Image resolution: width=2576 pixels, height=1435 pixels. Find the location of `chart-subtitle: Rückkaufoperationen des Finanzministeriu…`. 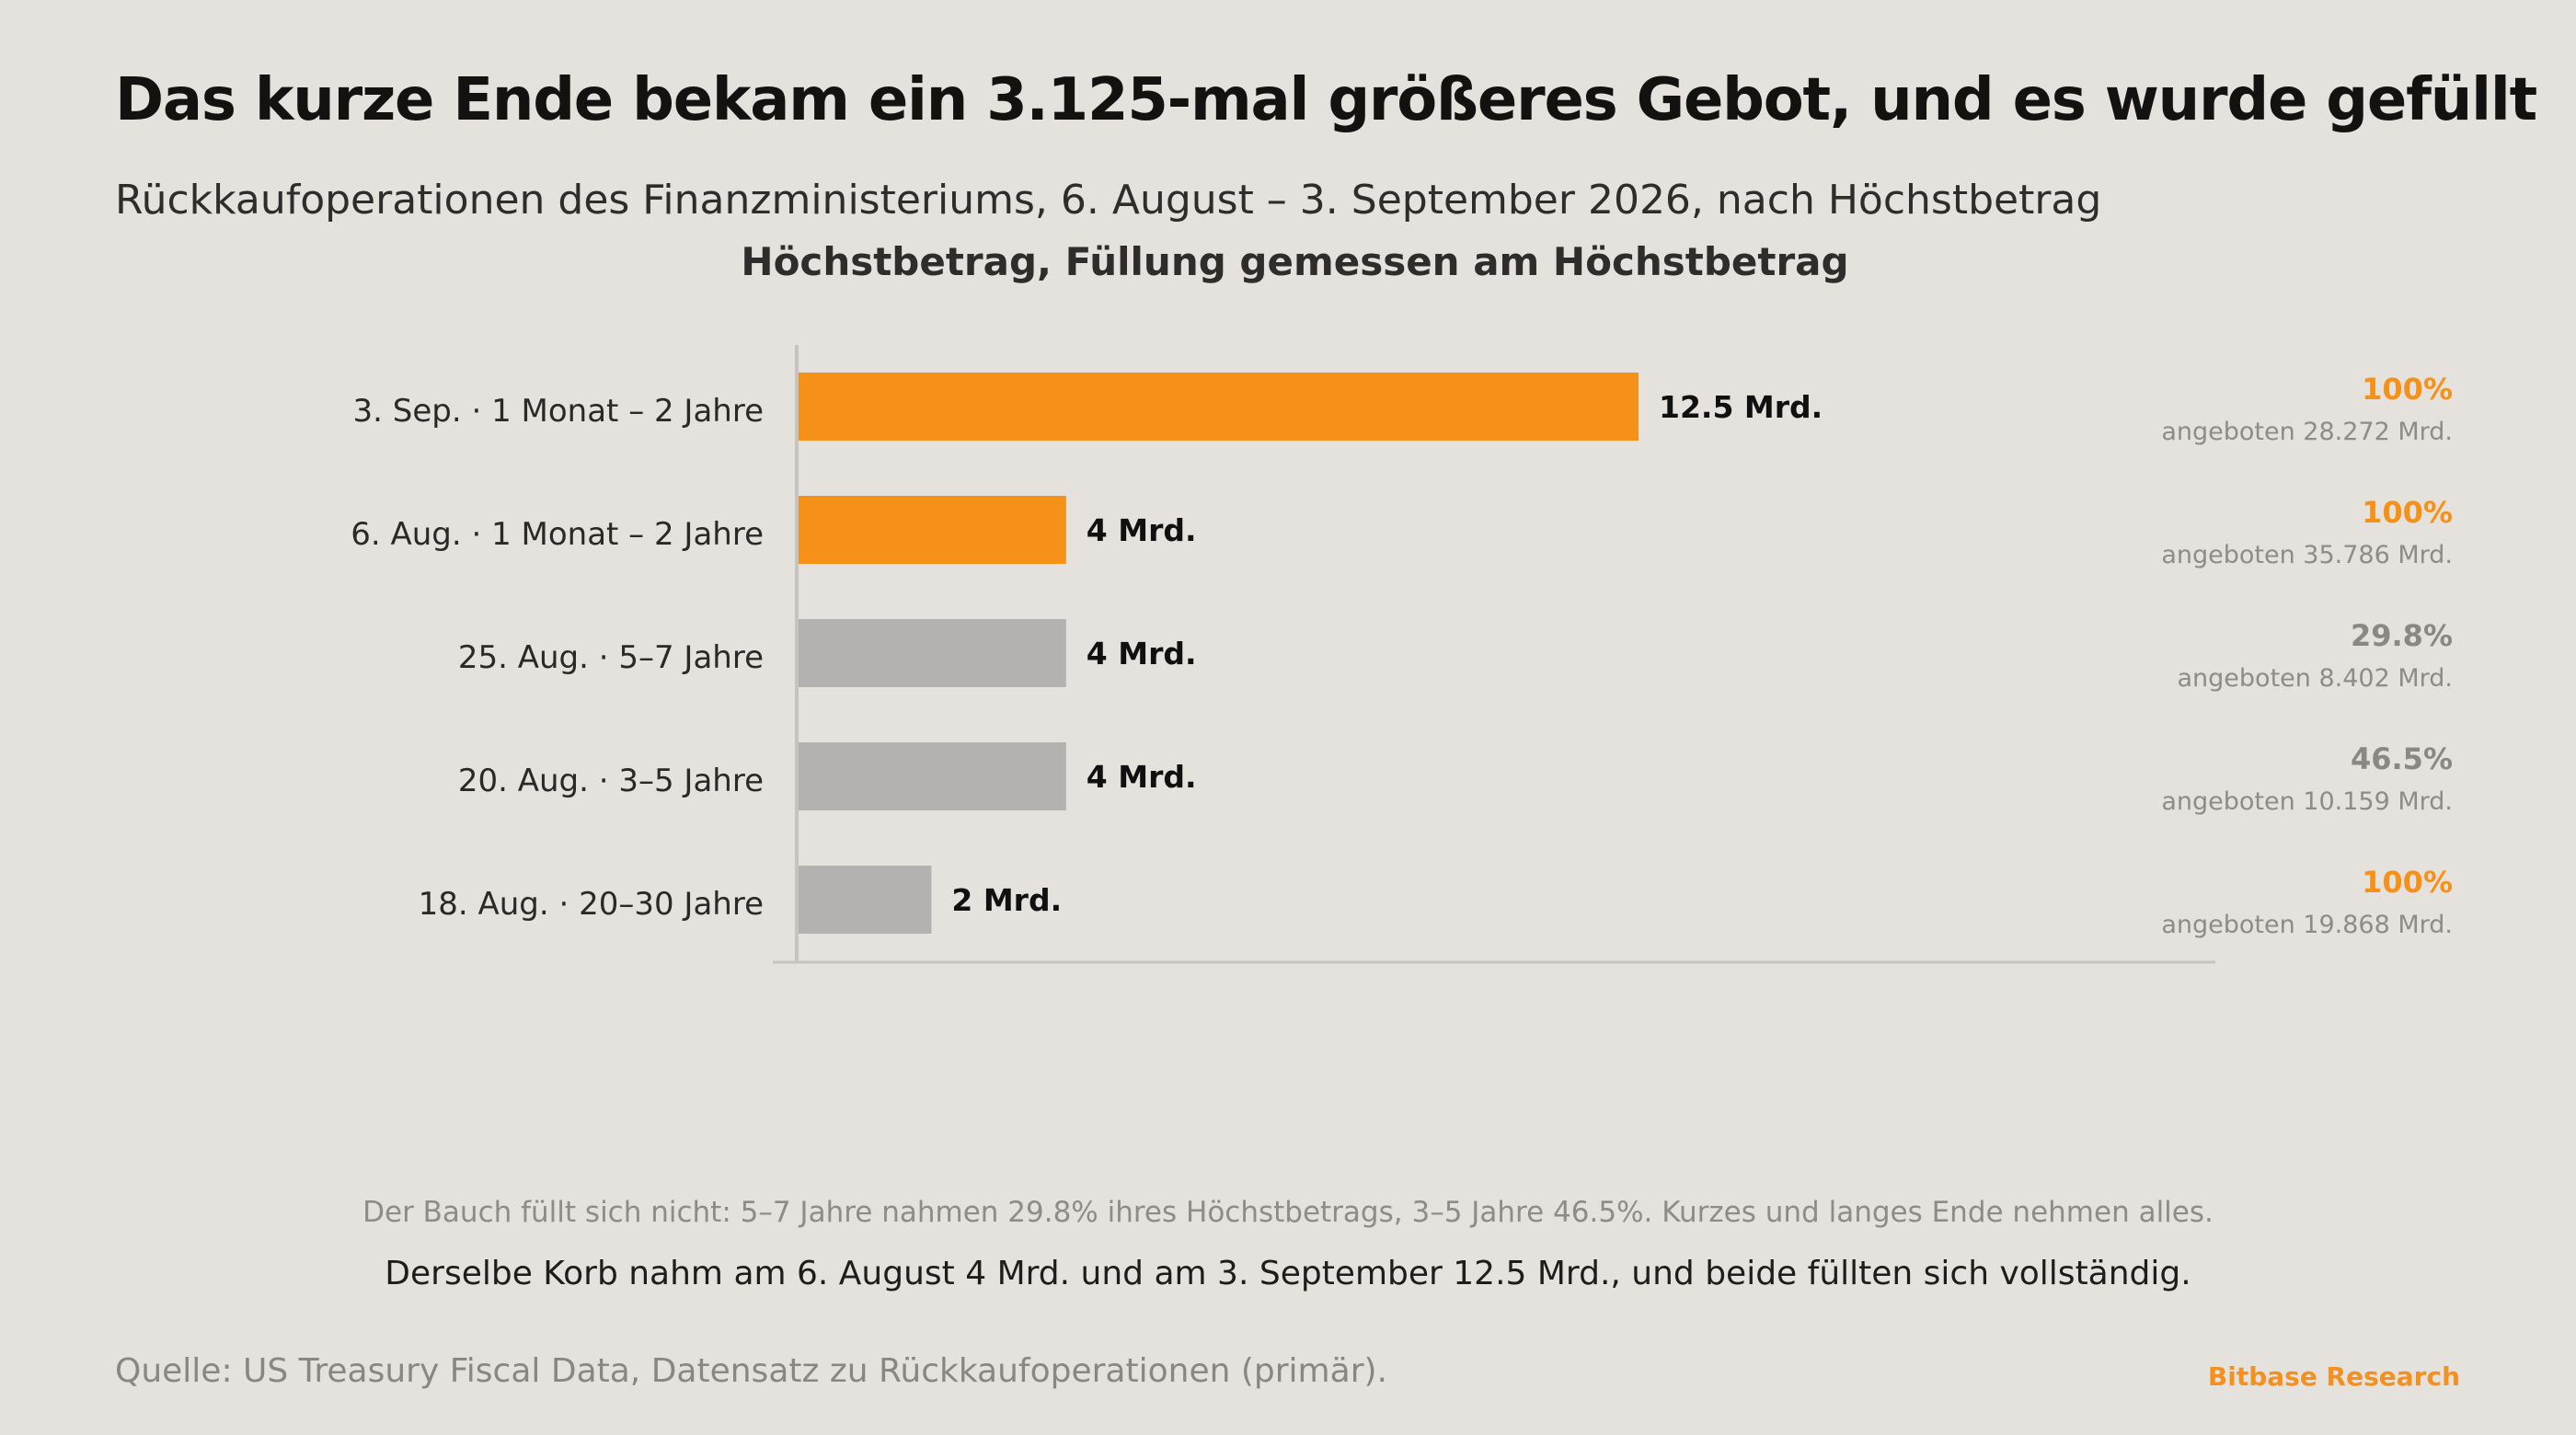

chart-subtitle: Rückkaufoperationen des Finanzministeriu… is located at coordinates (1108, 200).